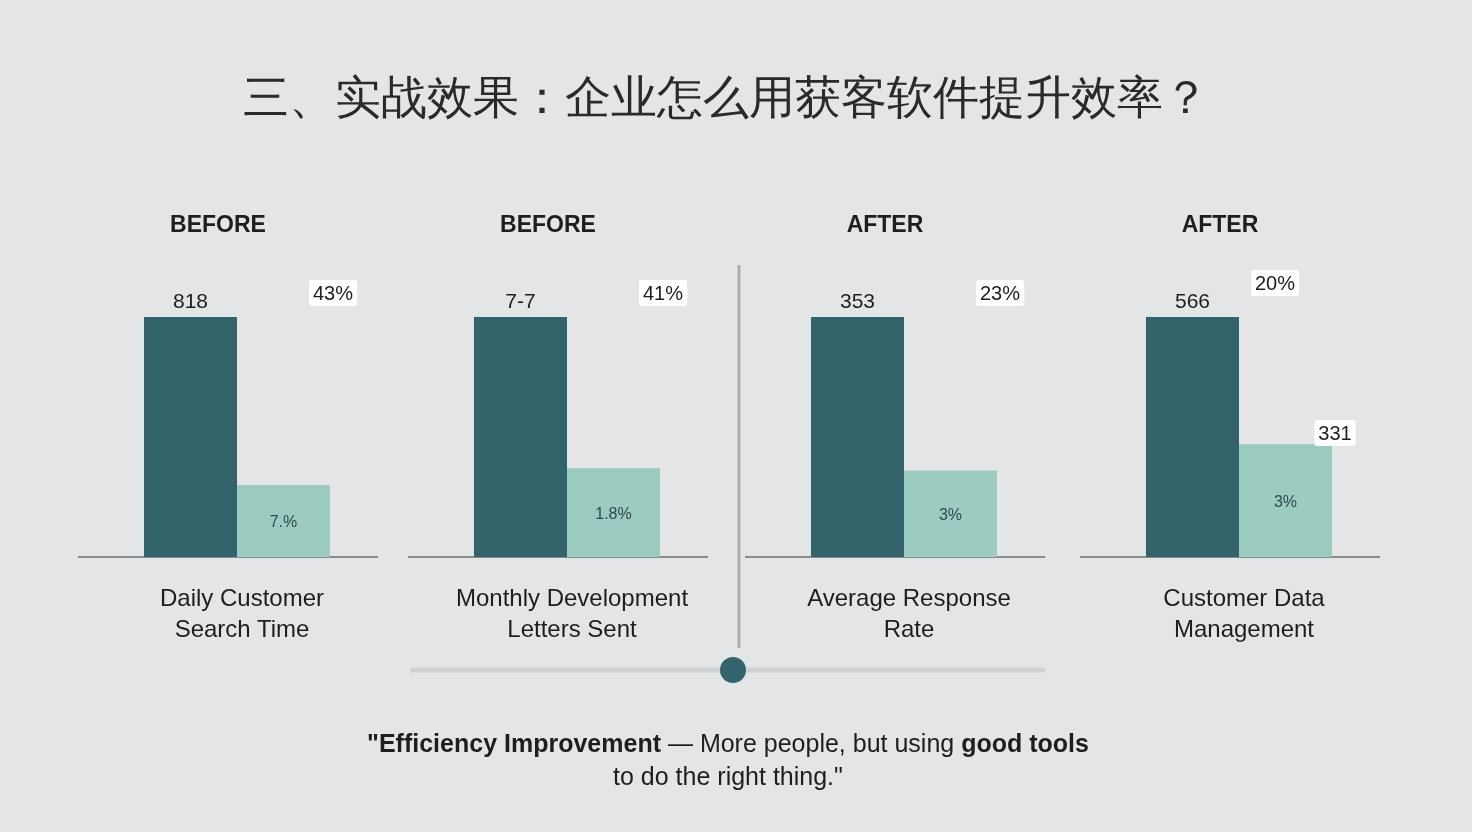  Describe the element at coordinates (726, 97) in the screenshot. I see `text: 三、实战效果：企业怎么用获客软件提升效率？` at that location.